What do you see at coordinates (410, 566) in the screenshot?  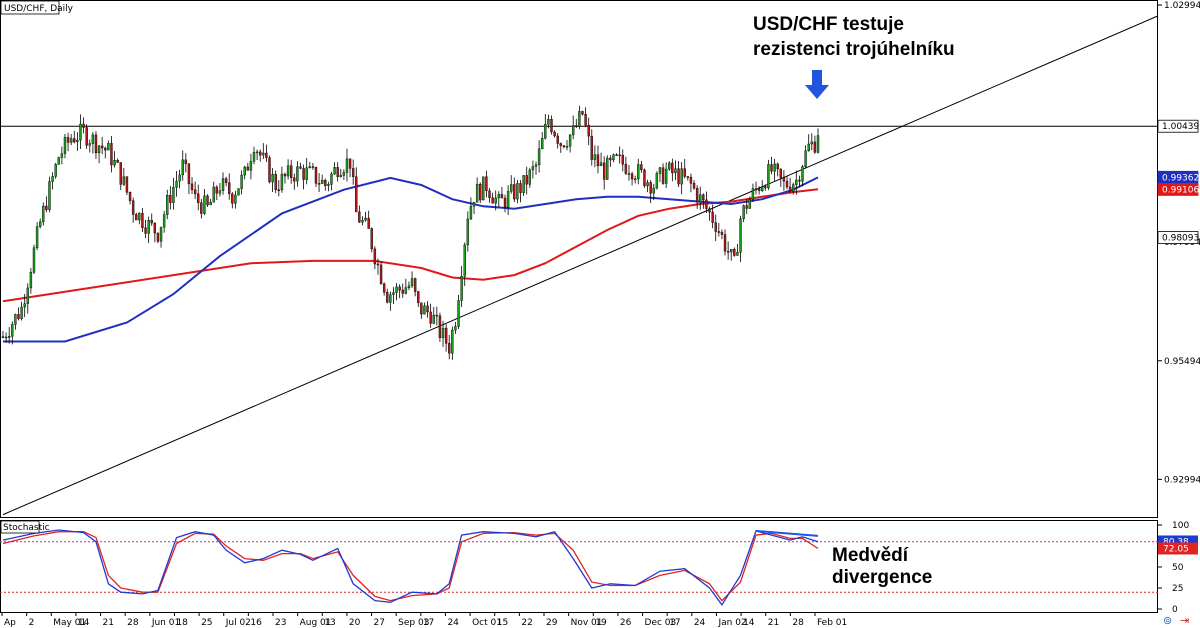 I see `stoch-d-line` at bounding box center [410, 566].